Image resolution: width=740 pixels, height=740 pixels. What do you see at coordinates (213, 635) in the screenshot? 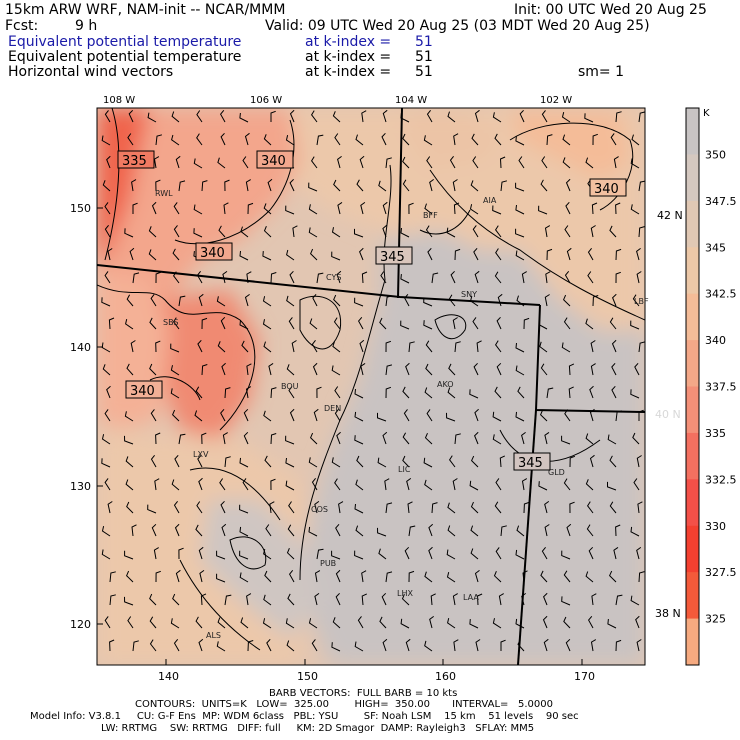
I see `city-label: ALS` at bounding box center [213, 635].